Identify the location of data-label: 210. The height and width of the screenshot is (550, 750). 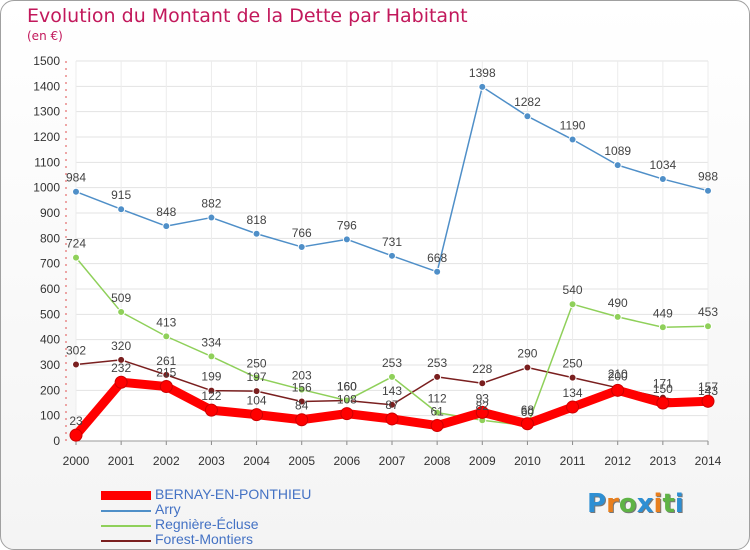
(618, 374).